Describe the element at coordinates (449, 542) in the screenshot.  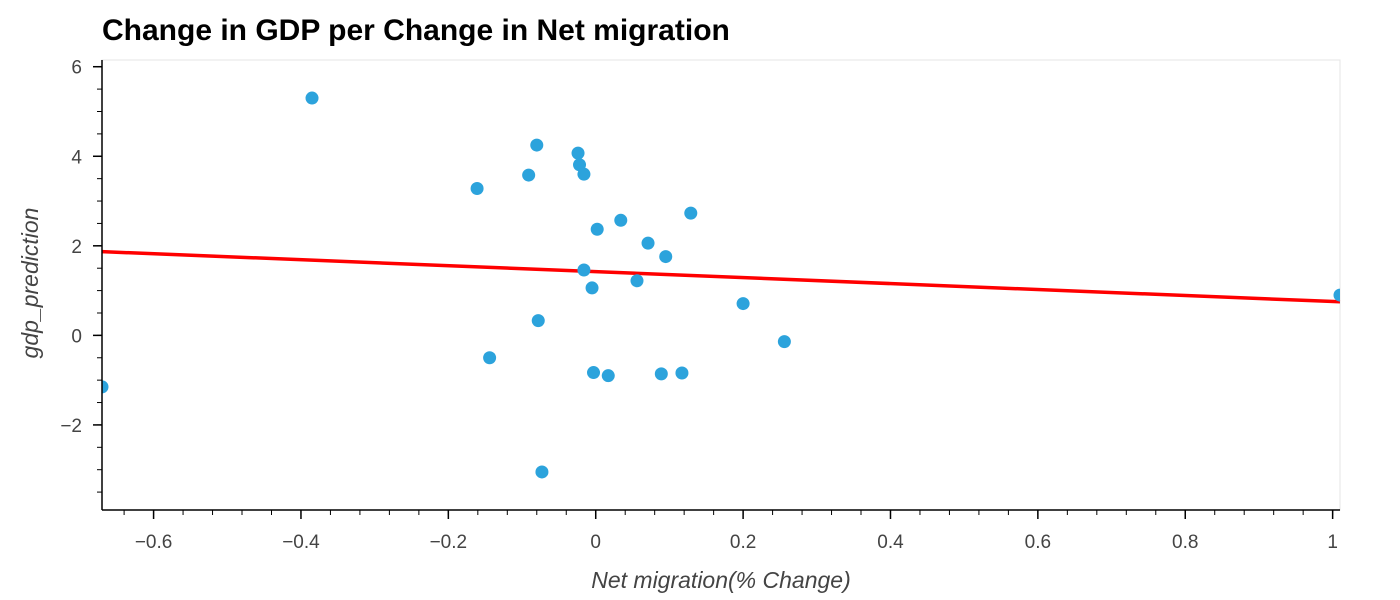
I see `x-tick-label: −0.2` at that location.